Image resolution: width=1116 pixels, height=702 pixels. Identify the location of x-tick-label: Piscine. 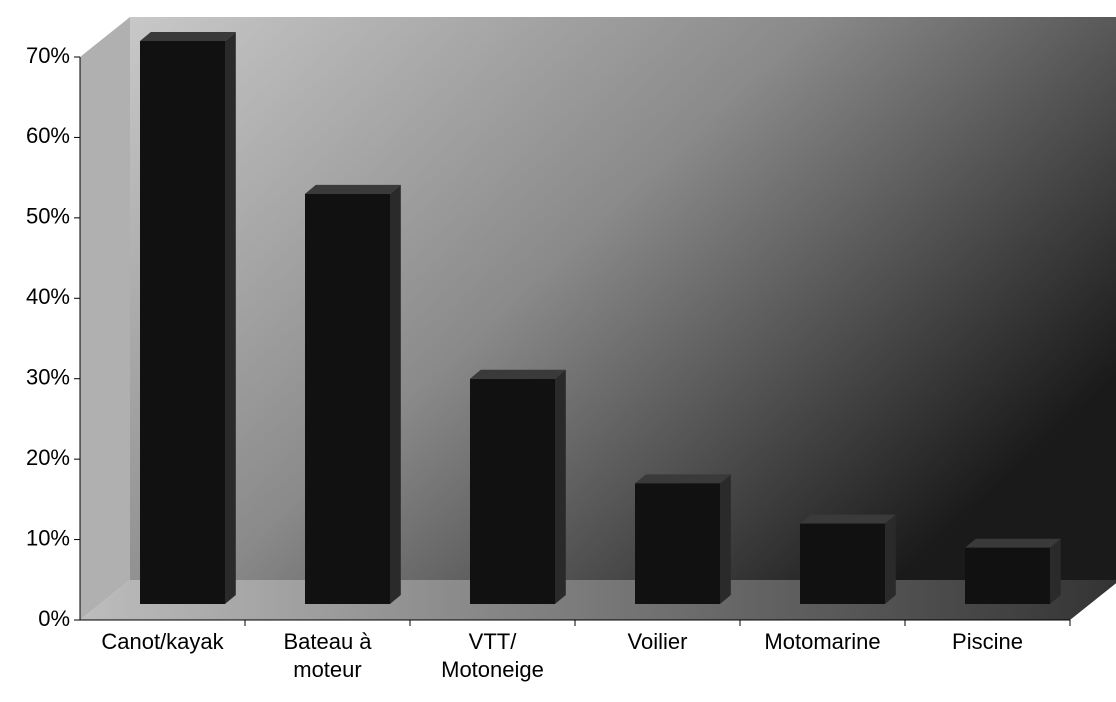
(987, 641).